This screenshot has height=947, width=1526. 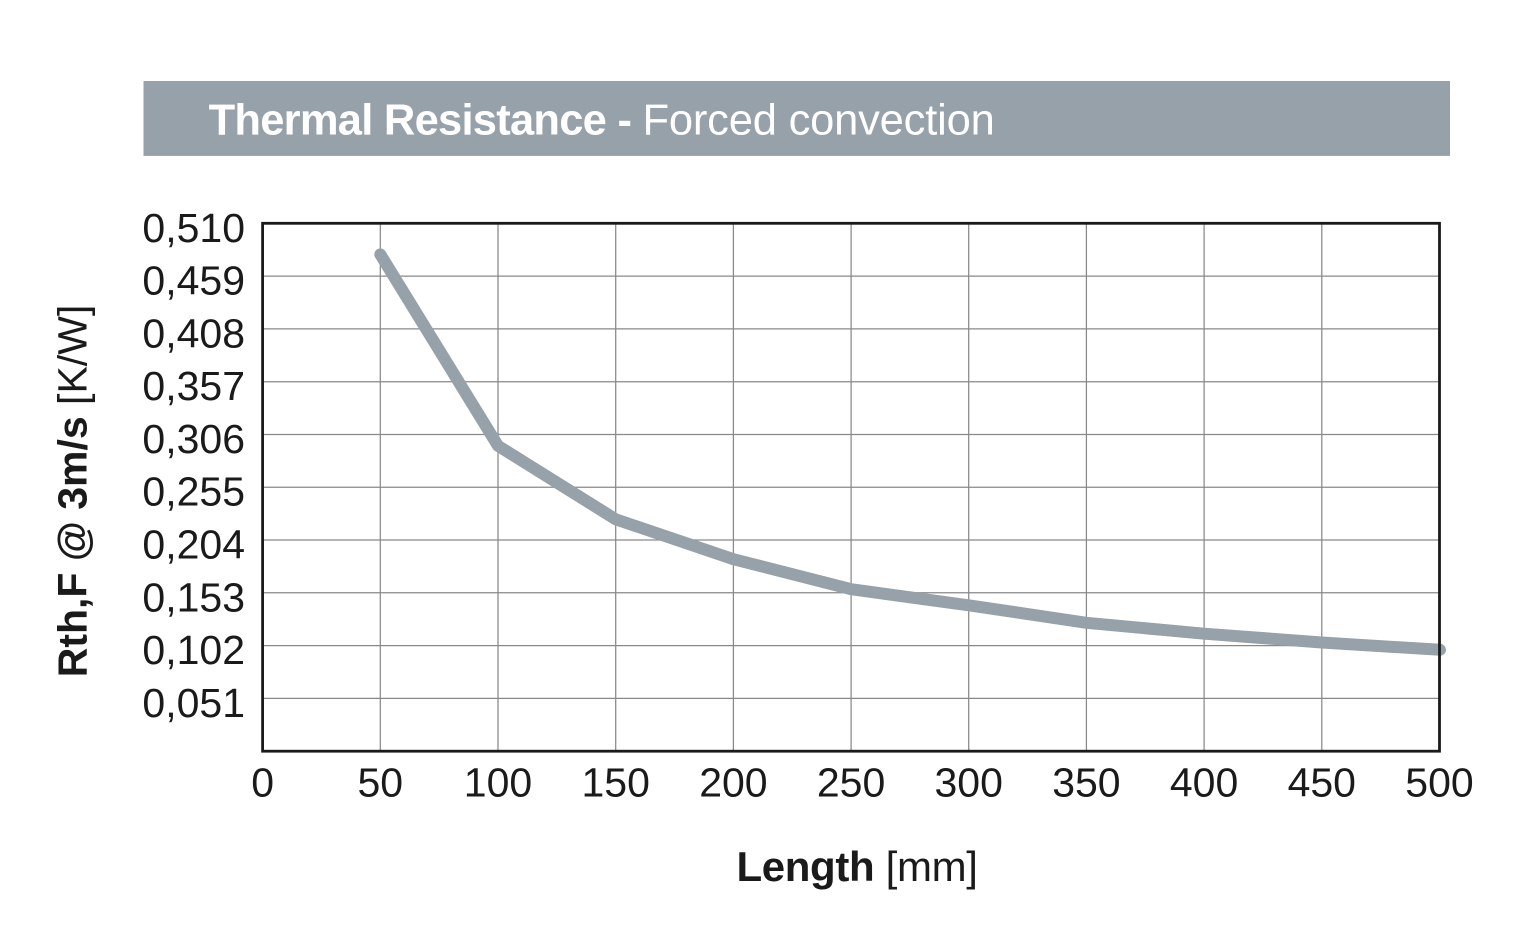 I want to click on svg-text: 0,459, so click(x=193, y=281).